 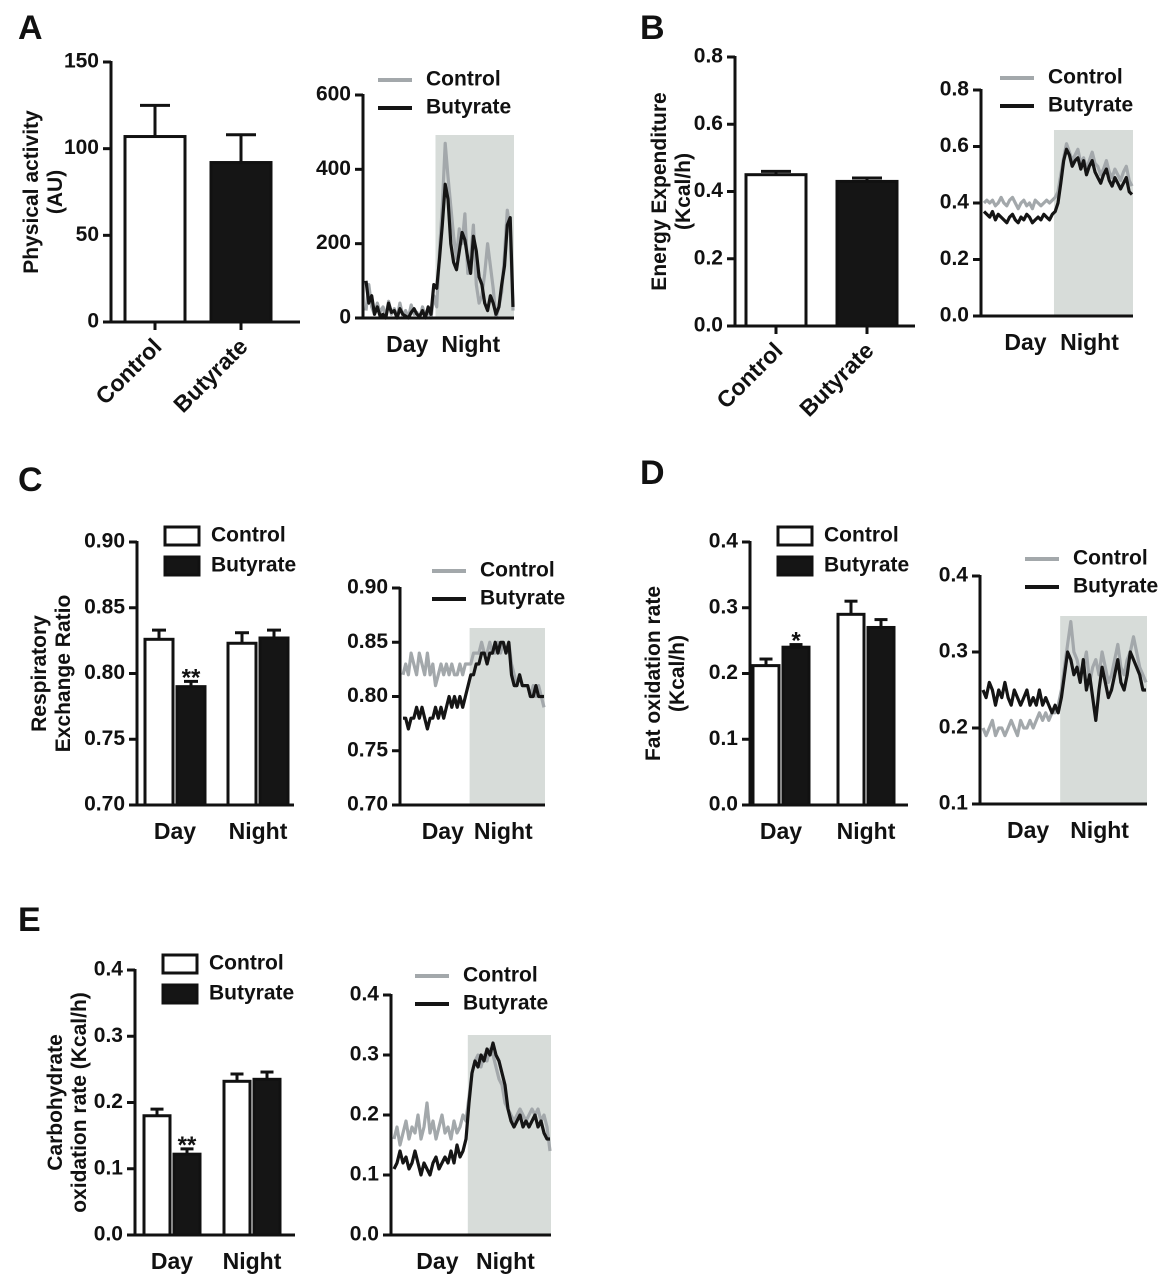 I want to click on y-tick-label: 150, so click(x=81, y=61).